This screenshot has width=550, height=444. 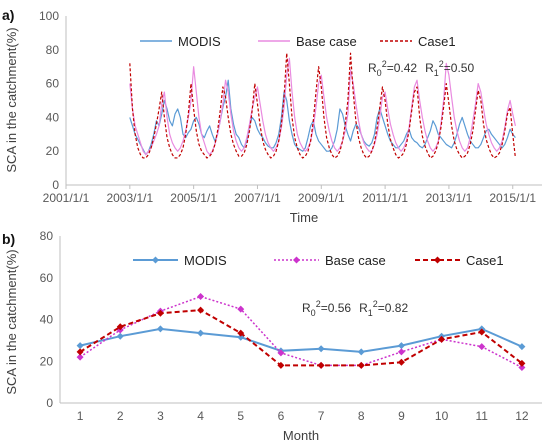 I want to click on panel-b-x-tick-label: 12, so click(x=522, y=416).